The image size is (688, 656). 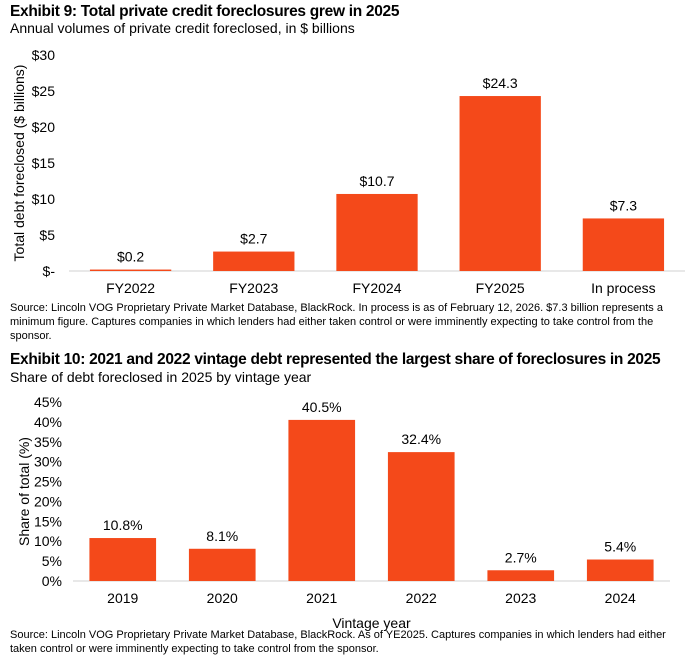 I want to click on x-tick-label: 2021, so click(x=321, y=598).